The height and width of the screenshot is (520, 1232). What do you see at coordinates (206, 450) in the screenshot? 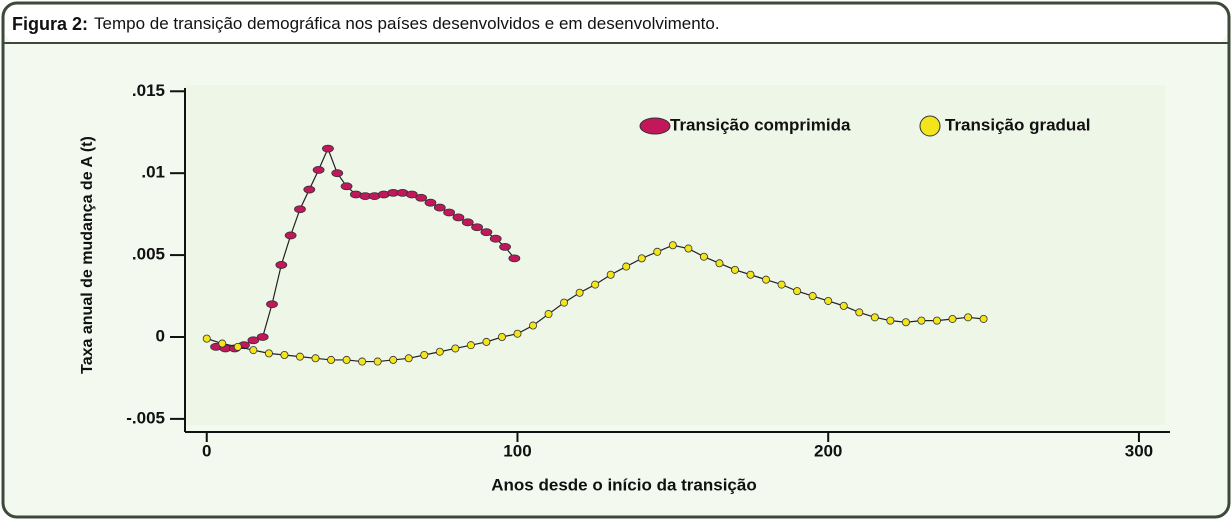
I see `x-tick-label: 0` at bounding box center [206, 450].